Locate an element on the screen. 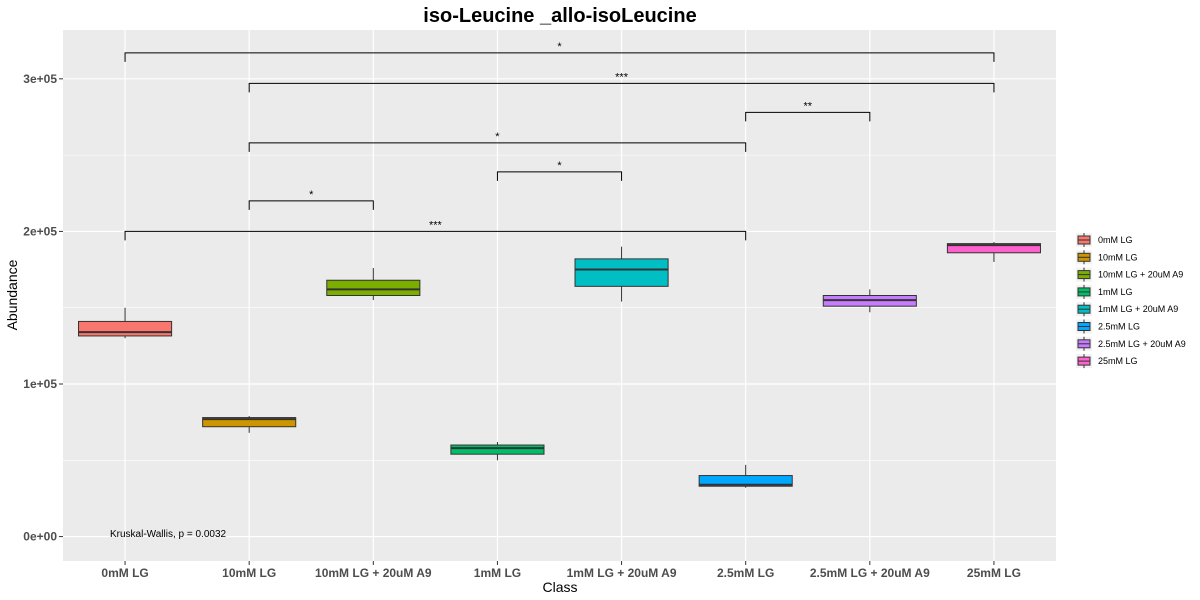 The width and height of the screenshot is (1200, 600). y-tick-label: 1e+05 is located at coordinates (40, 384).